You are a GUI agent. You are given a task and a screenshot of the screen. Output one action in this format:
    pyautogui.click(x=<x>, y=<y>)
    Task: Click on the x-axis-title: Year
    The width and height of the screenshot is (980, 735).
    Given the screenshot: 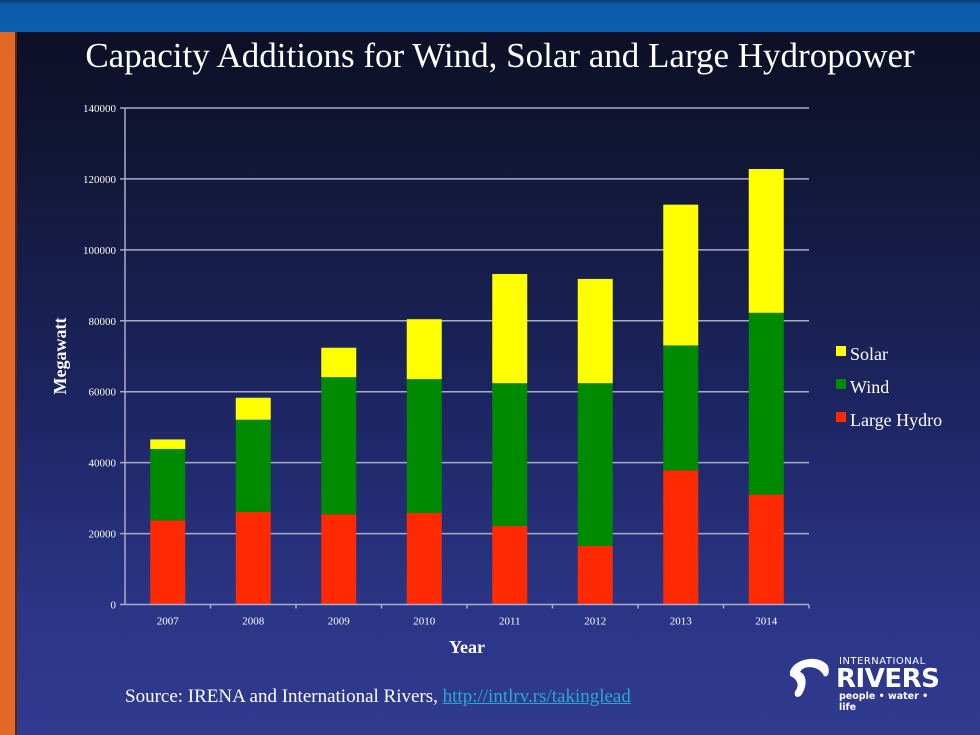 What is the action you would take?
    pyautogui.click(x=467, y=647)
    